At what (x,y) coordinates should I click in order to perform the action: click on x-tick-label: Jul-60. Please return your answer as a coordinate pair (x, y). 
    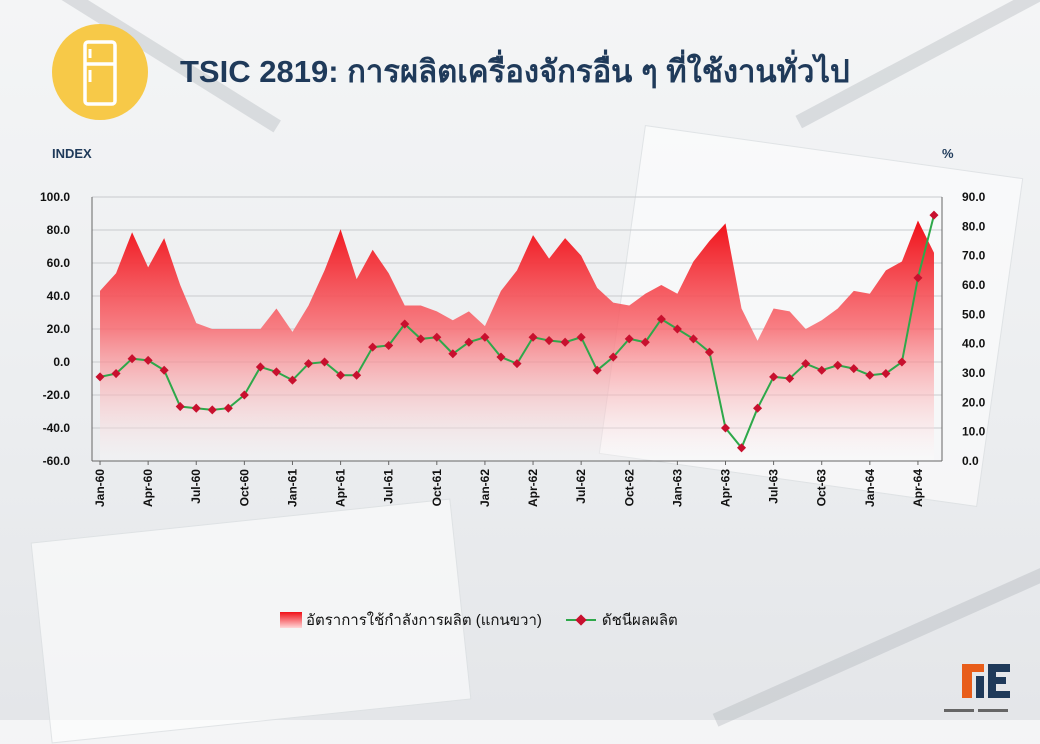
    Looking at the image, I should click on (196, 486).